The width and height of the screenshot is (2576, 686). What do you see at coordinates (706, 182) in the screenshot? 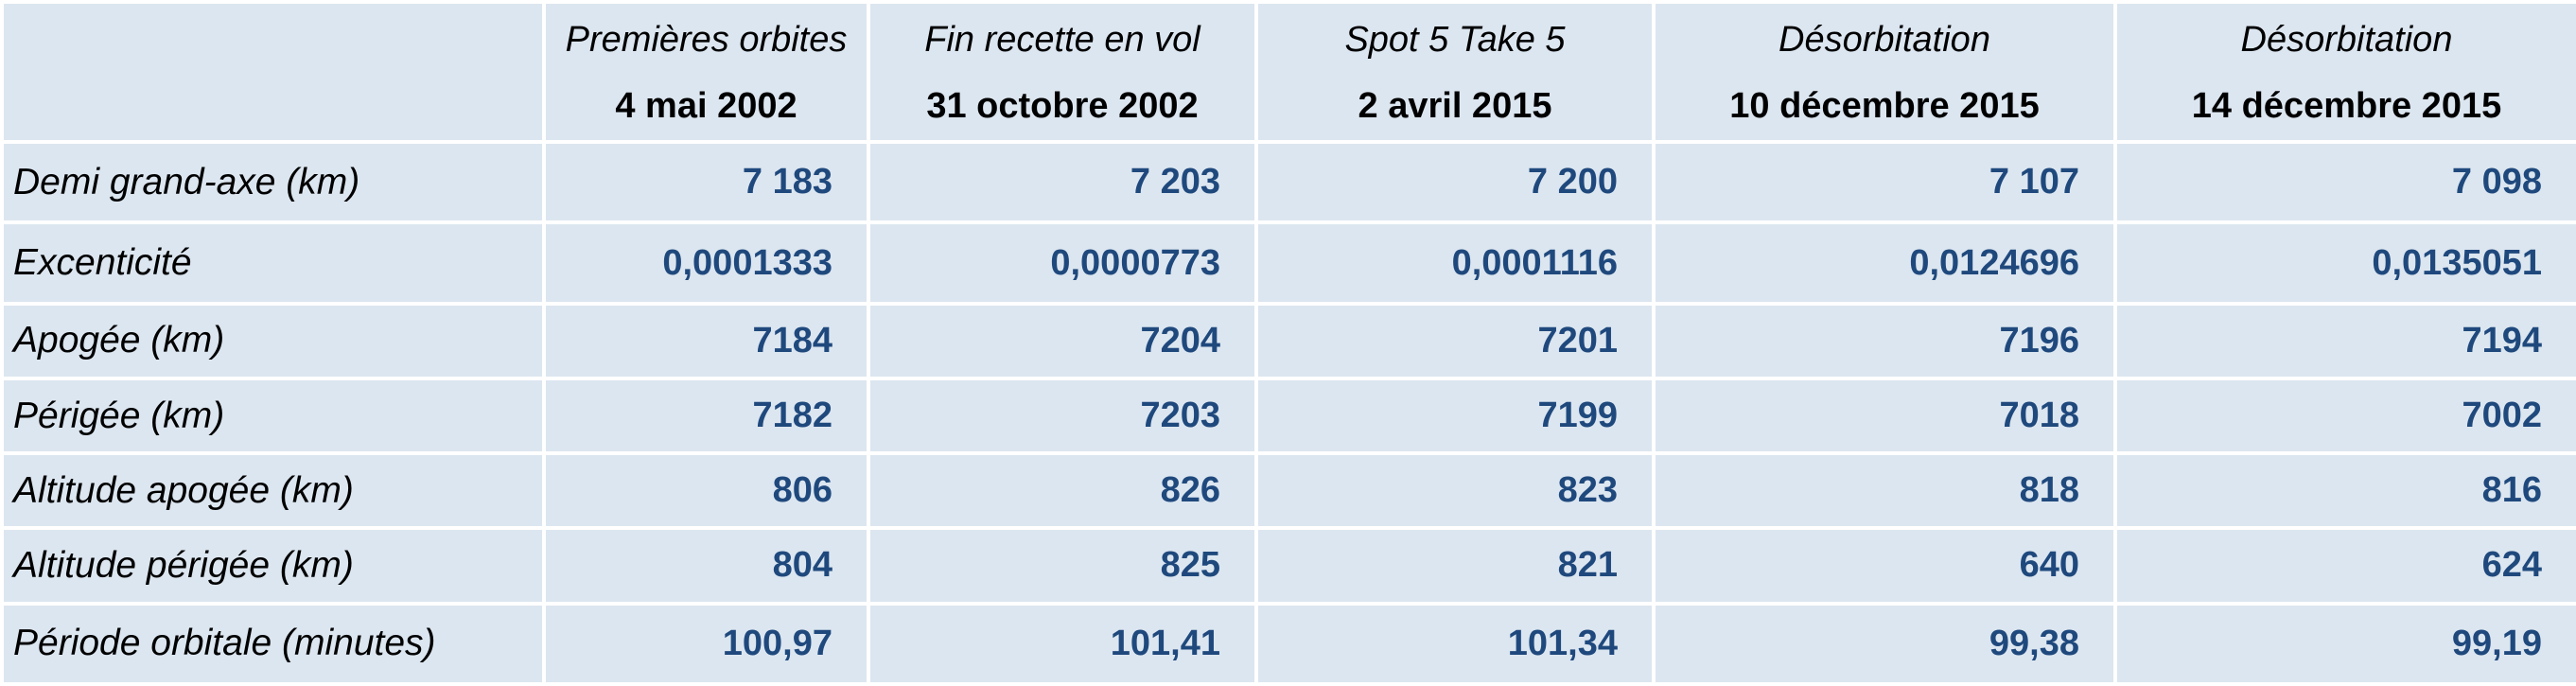
I see `value-cell: 7 183` at bounding box center [706, 182].